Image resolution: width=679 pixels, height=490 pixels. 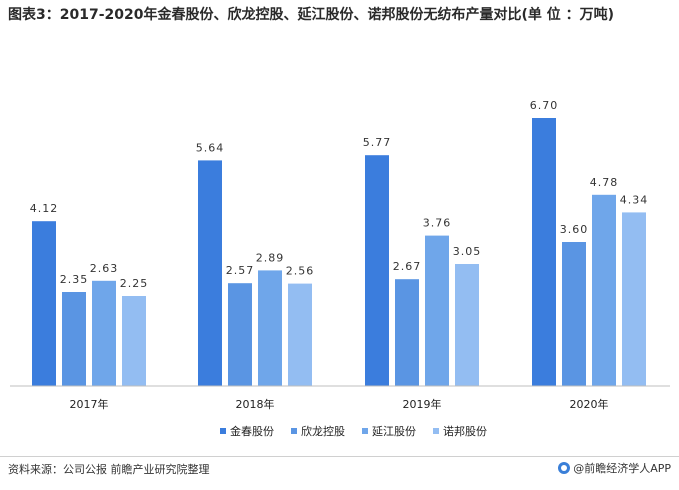 What do you see at coordinates (339, 404) in the screenshot?
I see `x-tick-labels-group: 2017年 2018年 2019年 2020年` at bounding box center [339, 404].